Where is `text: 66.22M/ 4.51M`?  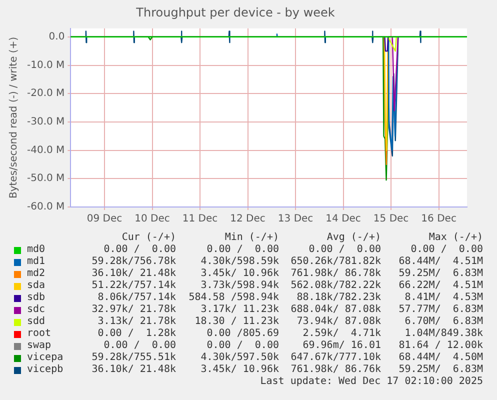
text: 66.22M/ 4.51M is located at coordinates (440, 285).